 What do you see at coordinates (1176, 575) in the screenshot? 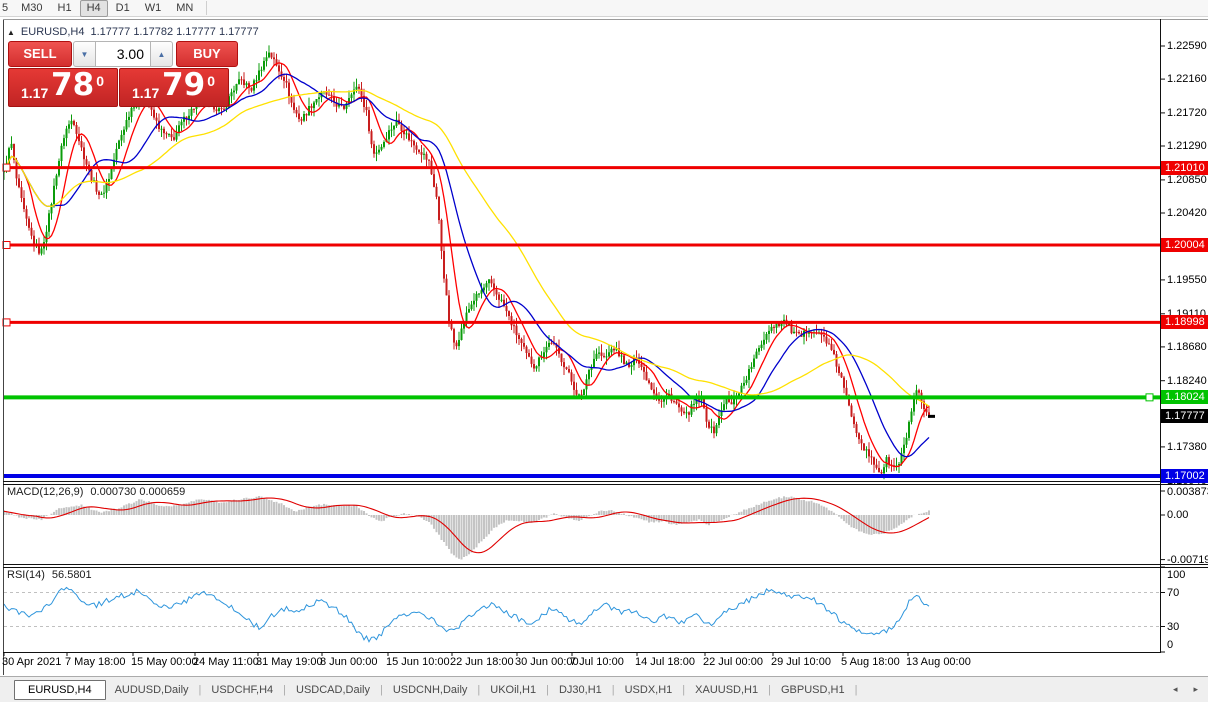
I see `rsi-axis-label: 100` at bounding box center [1176, 575].